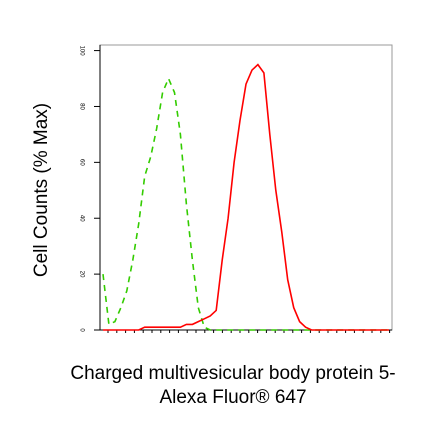 Image resolution: width=445 pixels, height=433 pixels. I want to click on x-axis-label: Alexa Fluor® 647, so click(232, 397).